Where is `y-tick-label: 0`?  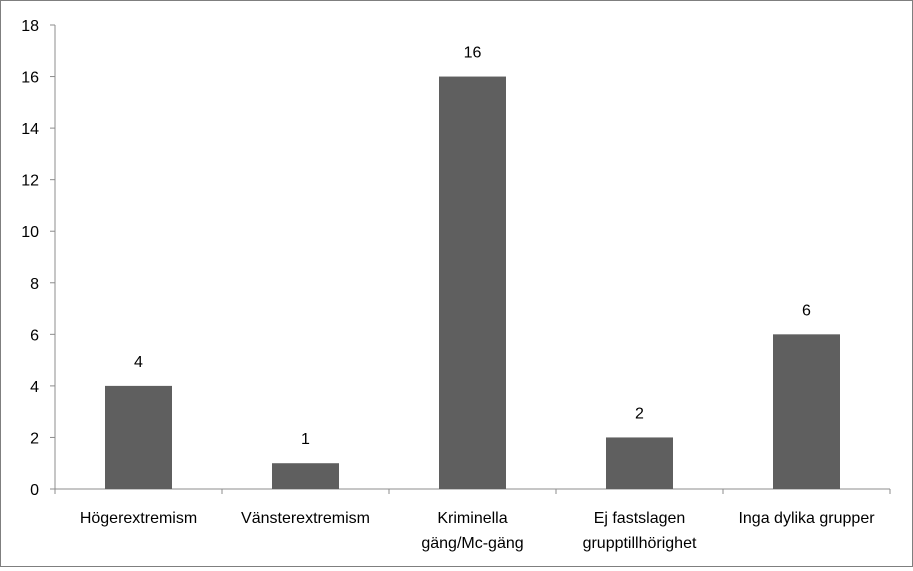 y-tick-label: 0 is located at coordinates (34, 490).